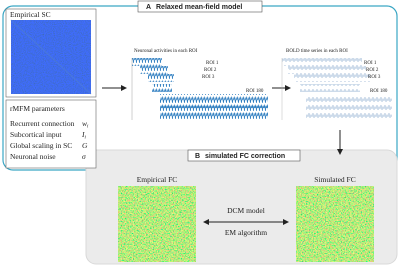 This screenshot has height=266, width=400. I want to click on panel-title: Relaxed mean-field model, so click(199, 7).